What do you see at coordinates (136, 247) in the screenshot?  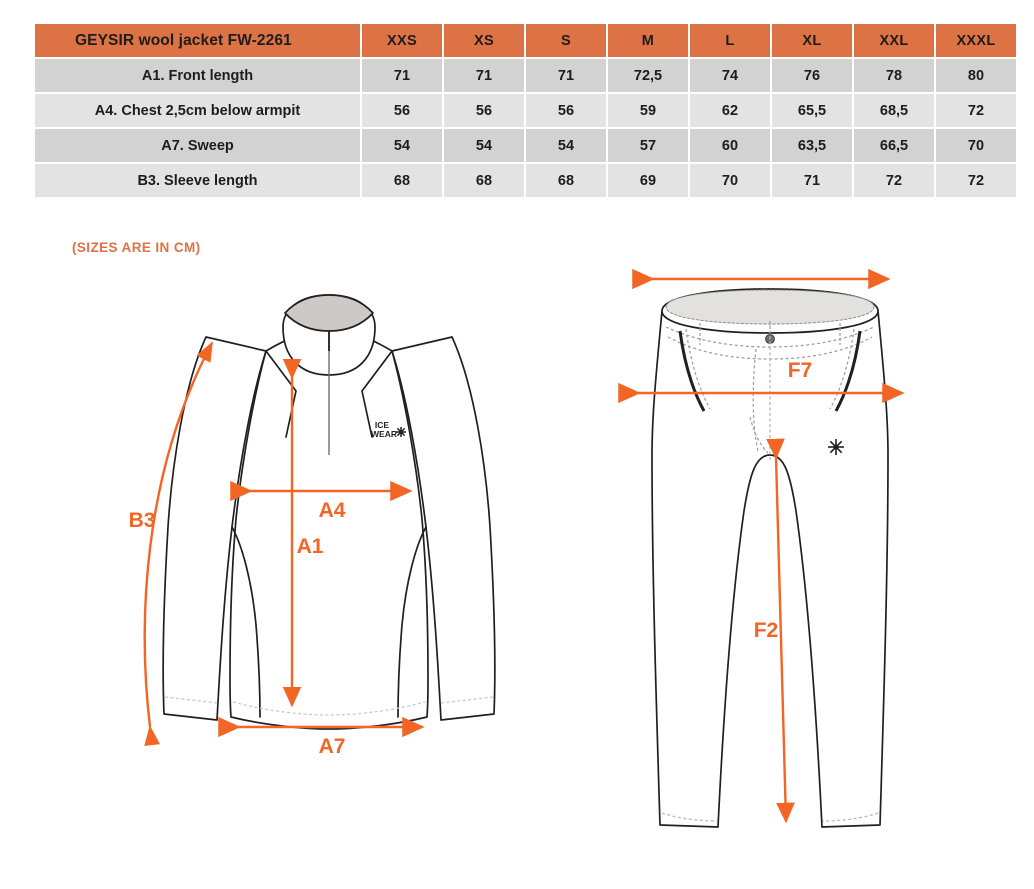 I see `units-note: (SIZES ARE IN CM)` at bounding box center [136, 247].